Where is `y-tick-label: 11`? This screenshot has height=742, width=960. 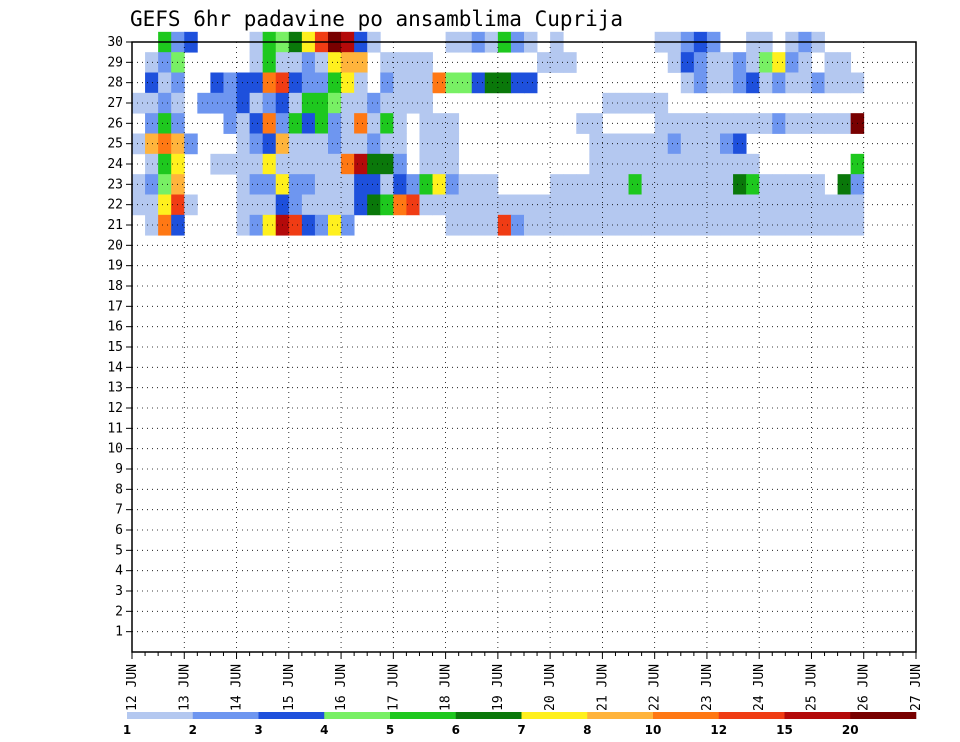
y-tick-label: 11 is located at coordinates (115, 428).